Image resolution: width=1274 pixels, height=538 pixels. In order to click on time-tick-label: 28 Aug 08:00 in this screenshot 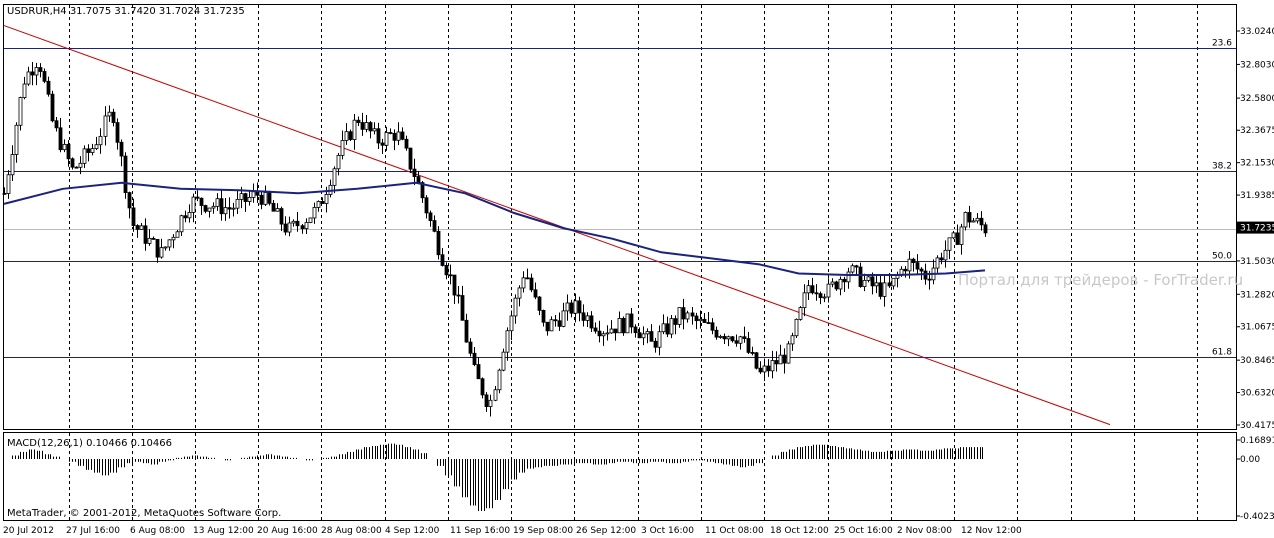, I will do `click(351, 531)`.